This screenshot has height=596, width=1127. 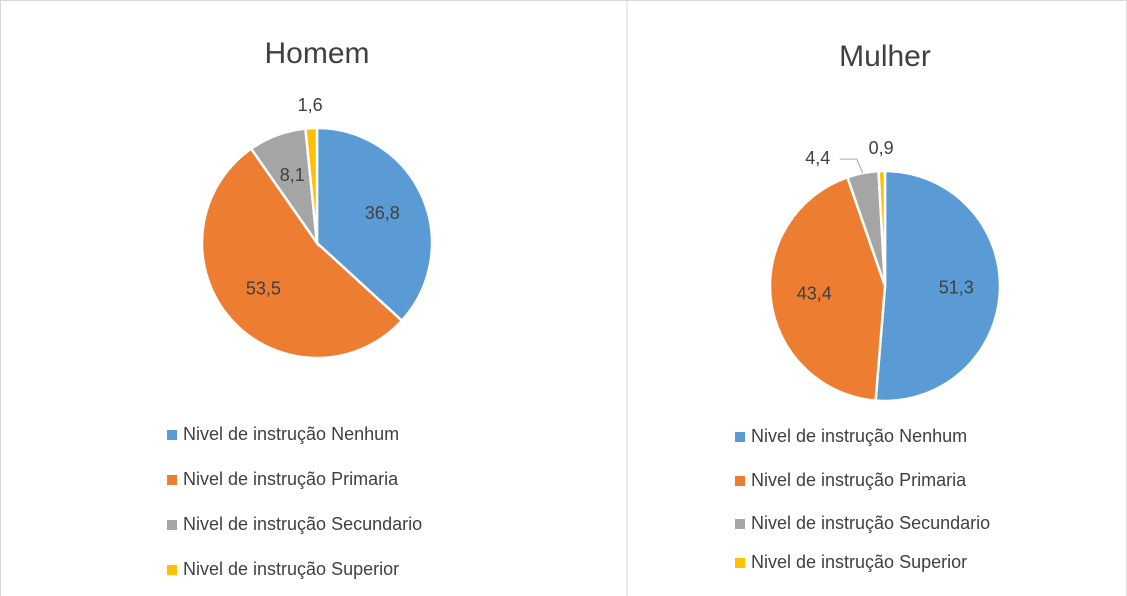 What do you see at coordinates (885, 56) in the screenshot?
I see `chart-title: Mulher` at bounding box center [885, 56].